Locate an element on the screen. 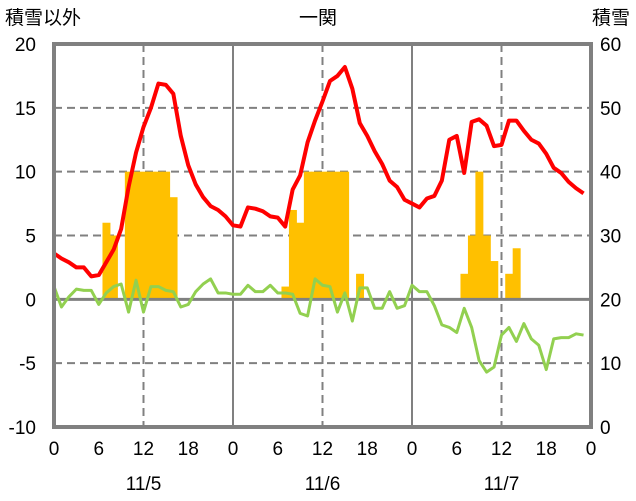  y2-tick-label: 30 is located at coordinates (610, 237).